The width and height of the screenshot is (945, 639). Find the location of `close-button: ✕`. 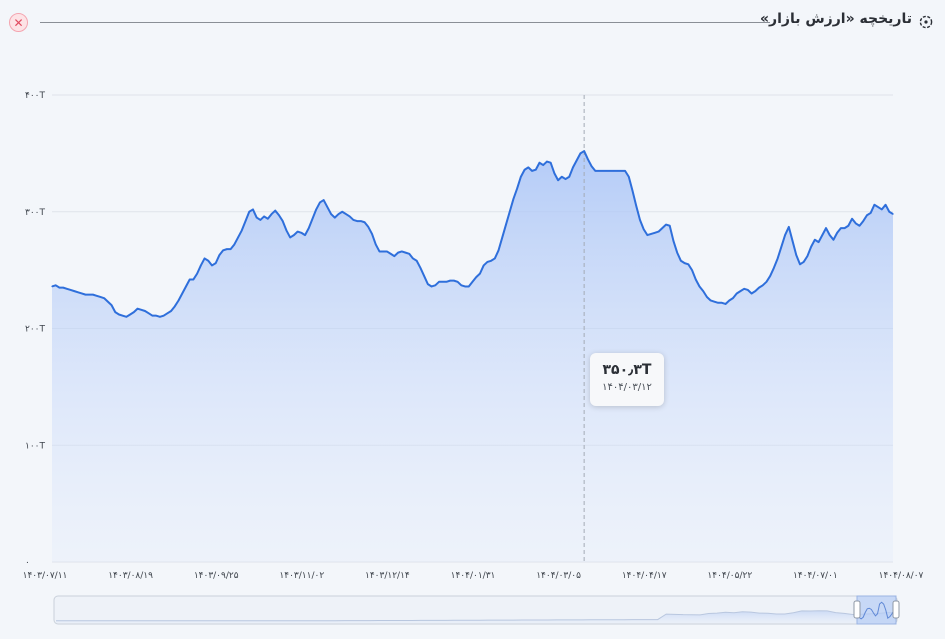

close-button: ✕ is located at coordinates (18, 22).